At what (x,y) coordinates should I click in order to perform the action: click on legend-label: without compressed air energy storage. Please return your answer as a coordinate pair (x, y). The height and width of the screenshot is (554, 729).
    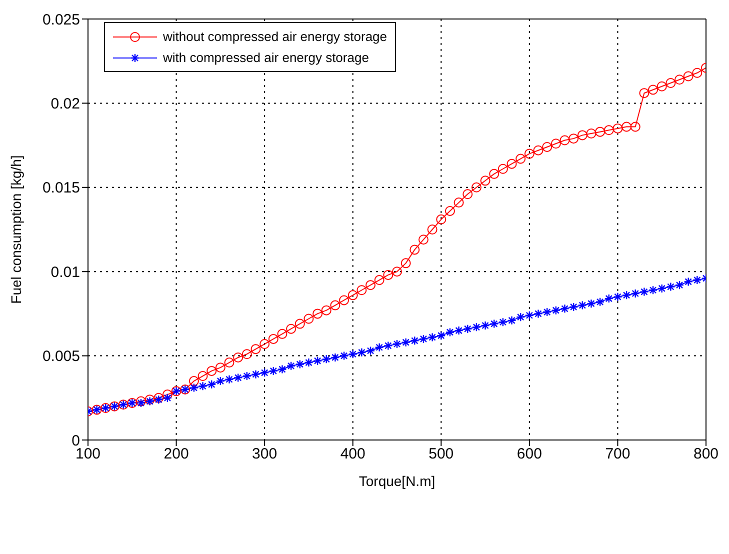
    Looking at the image, I should click on (275, 36).